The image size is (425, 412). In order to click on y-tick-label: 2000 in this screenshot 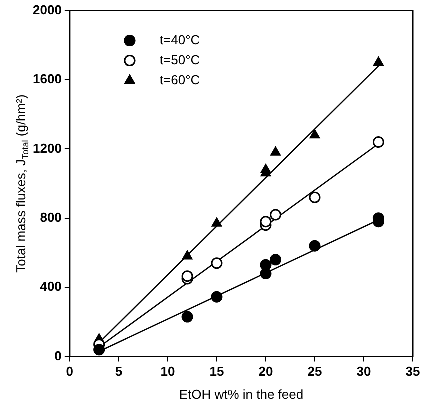, I will do `click(47, 10)`.